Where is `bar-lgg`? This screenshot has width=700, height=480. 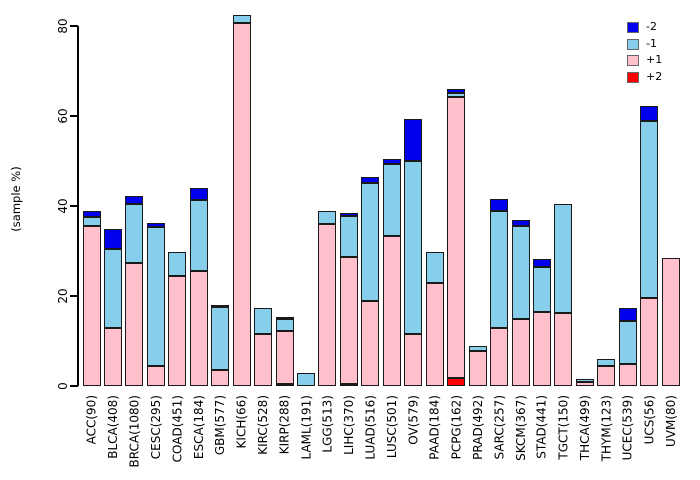 bar-lgg is located at coordinates (327, 298).